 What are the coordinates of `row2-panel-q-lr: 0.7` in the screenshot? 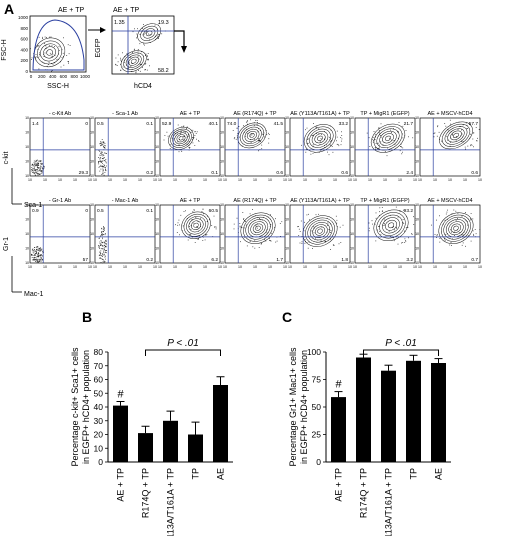 It's located at (474, 260).